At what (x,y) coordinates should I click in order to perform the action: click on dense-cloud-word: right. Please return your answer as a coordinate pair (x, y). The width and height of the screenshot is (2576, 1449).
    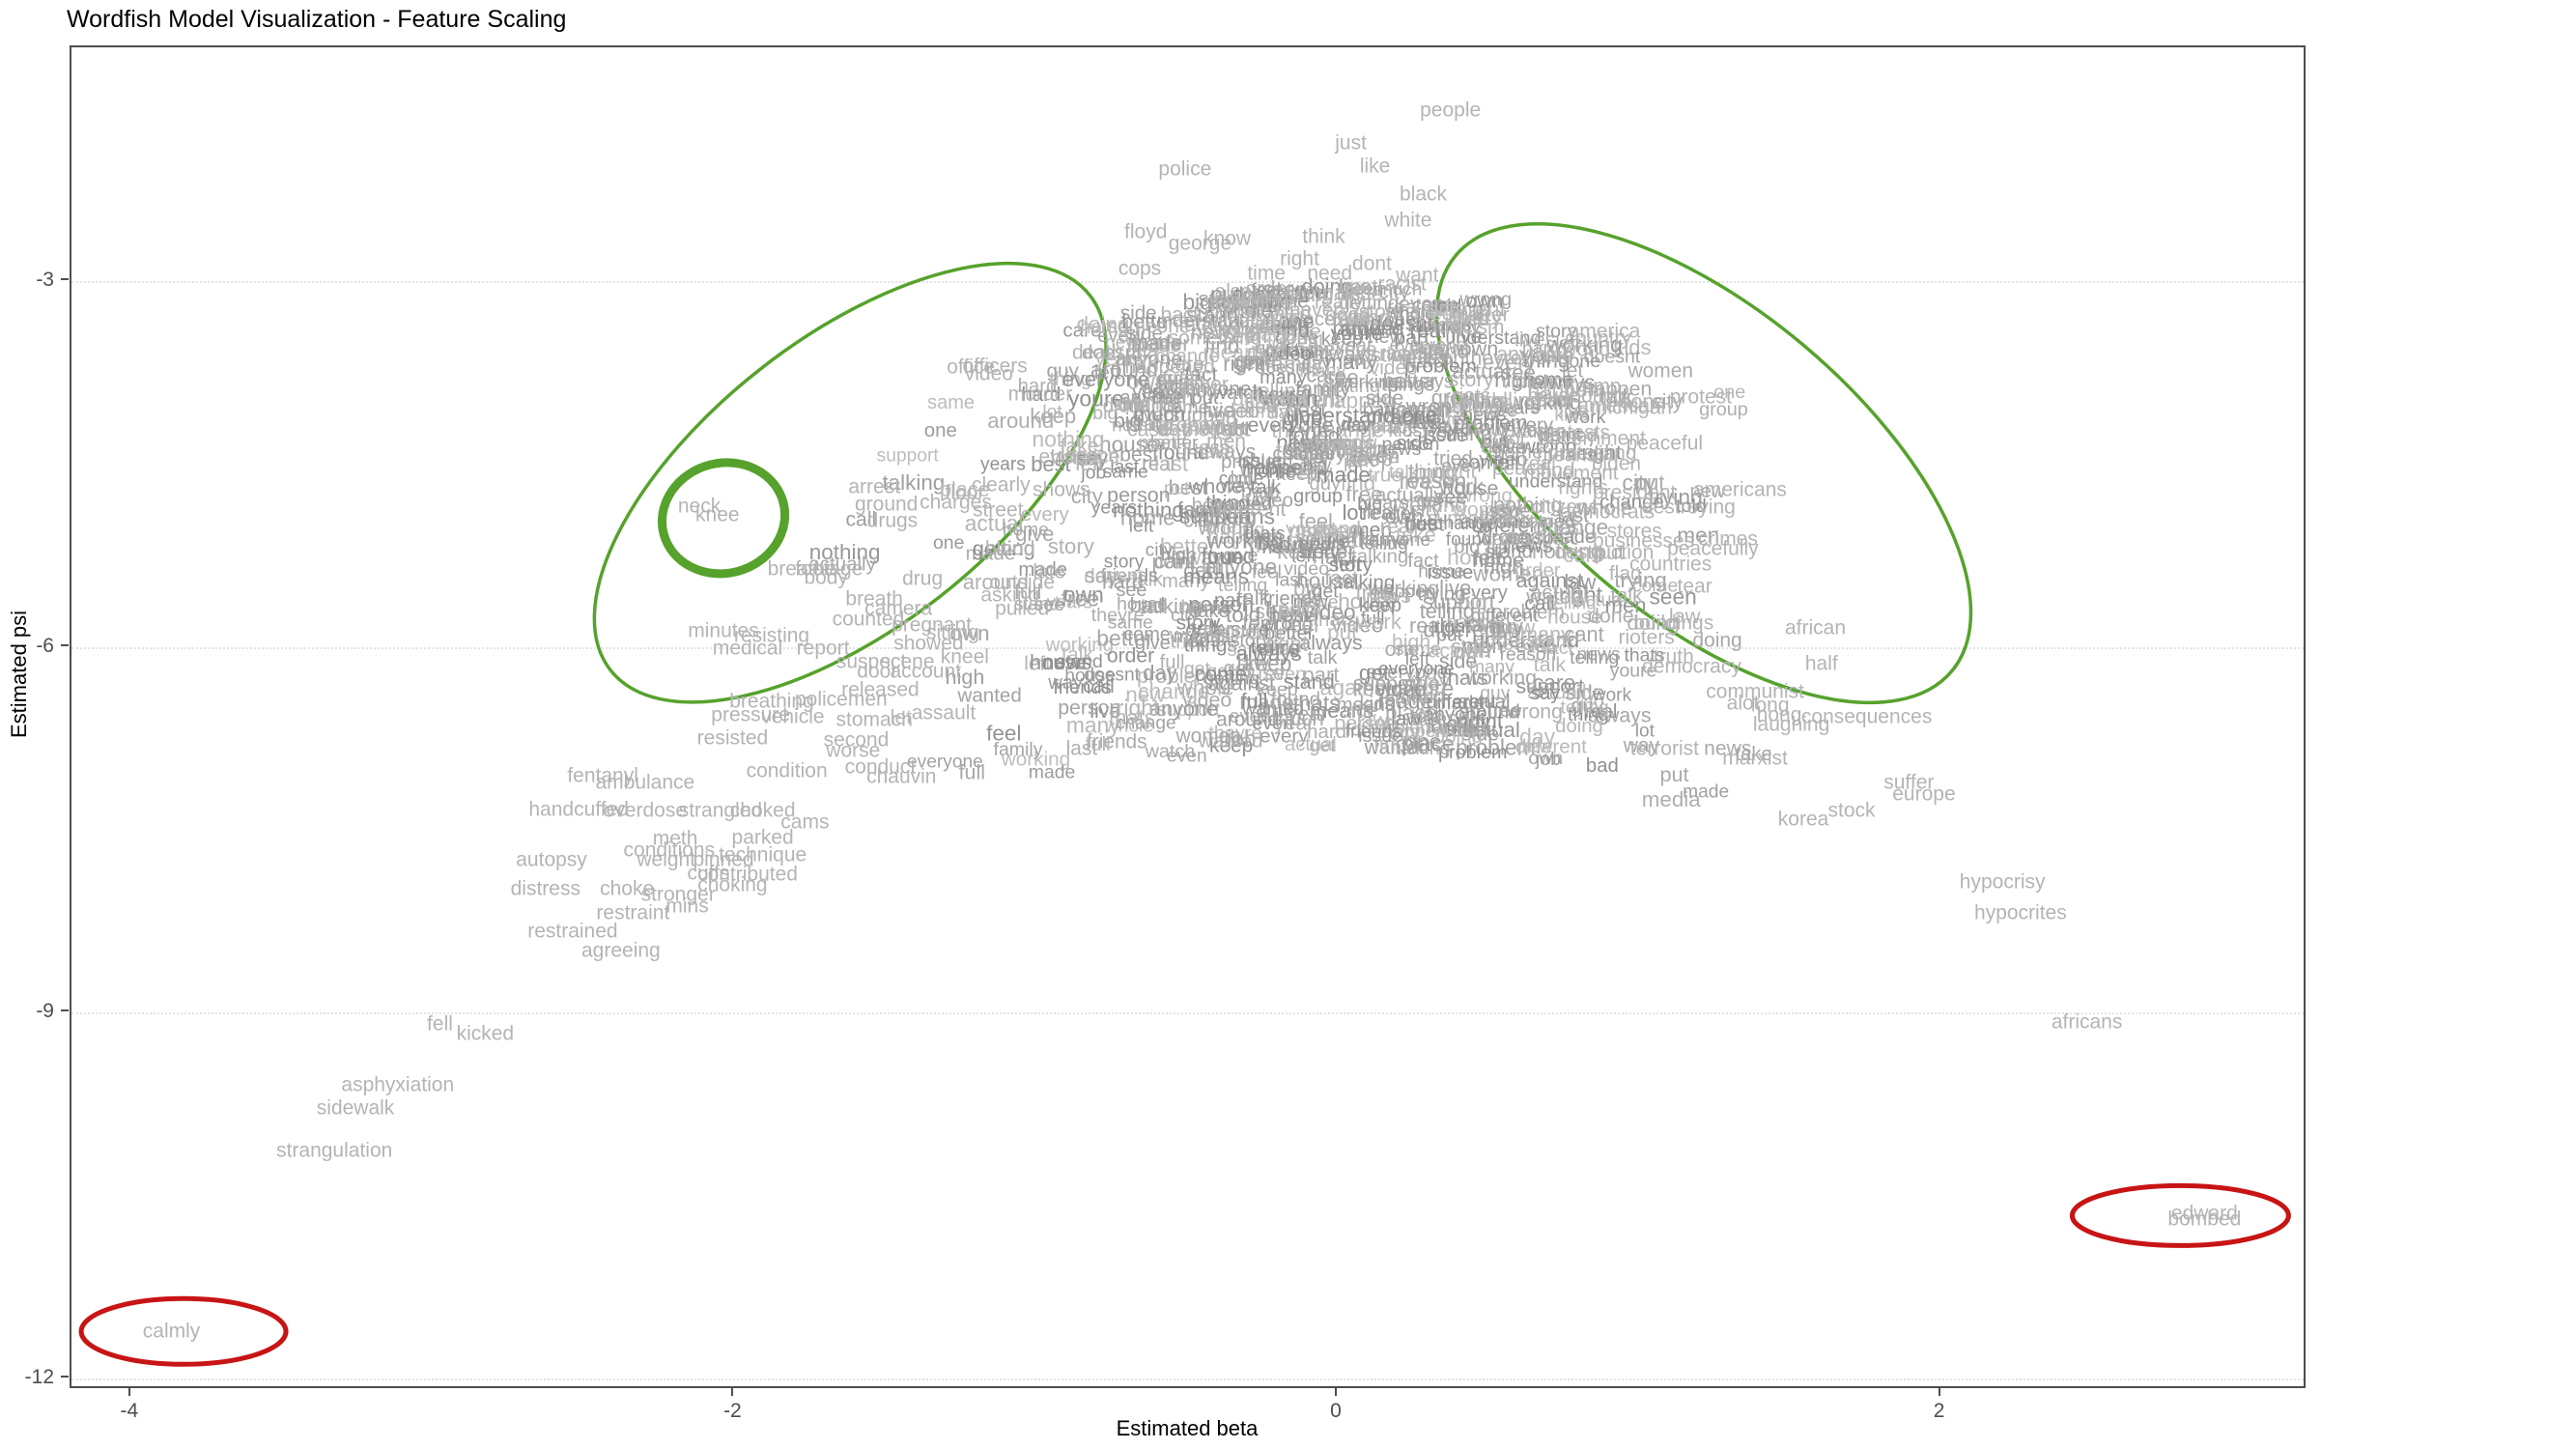
    Looking at the image, I should click on (1452, 627).